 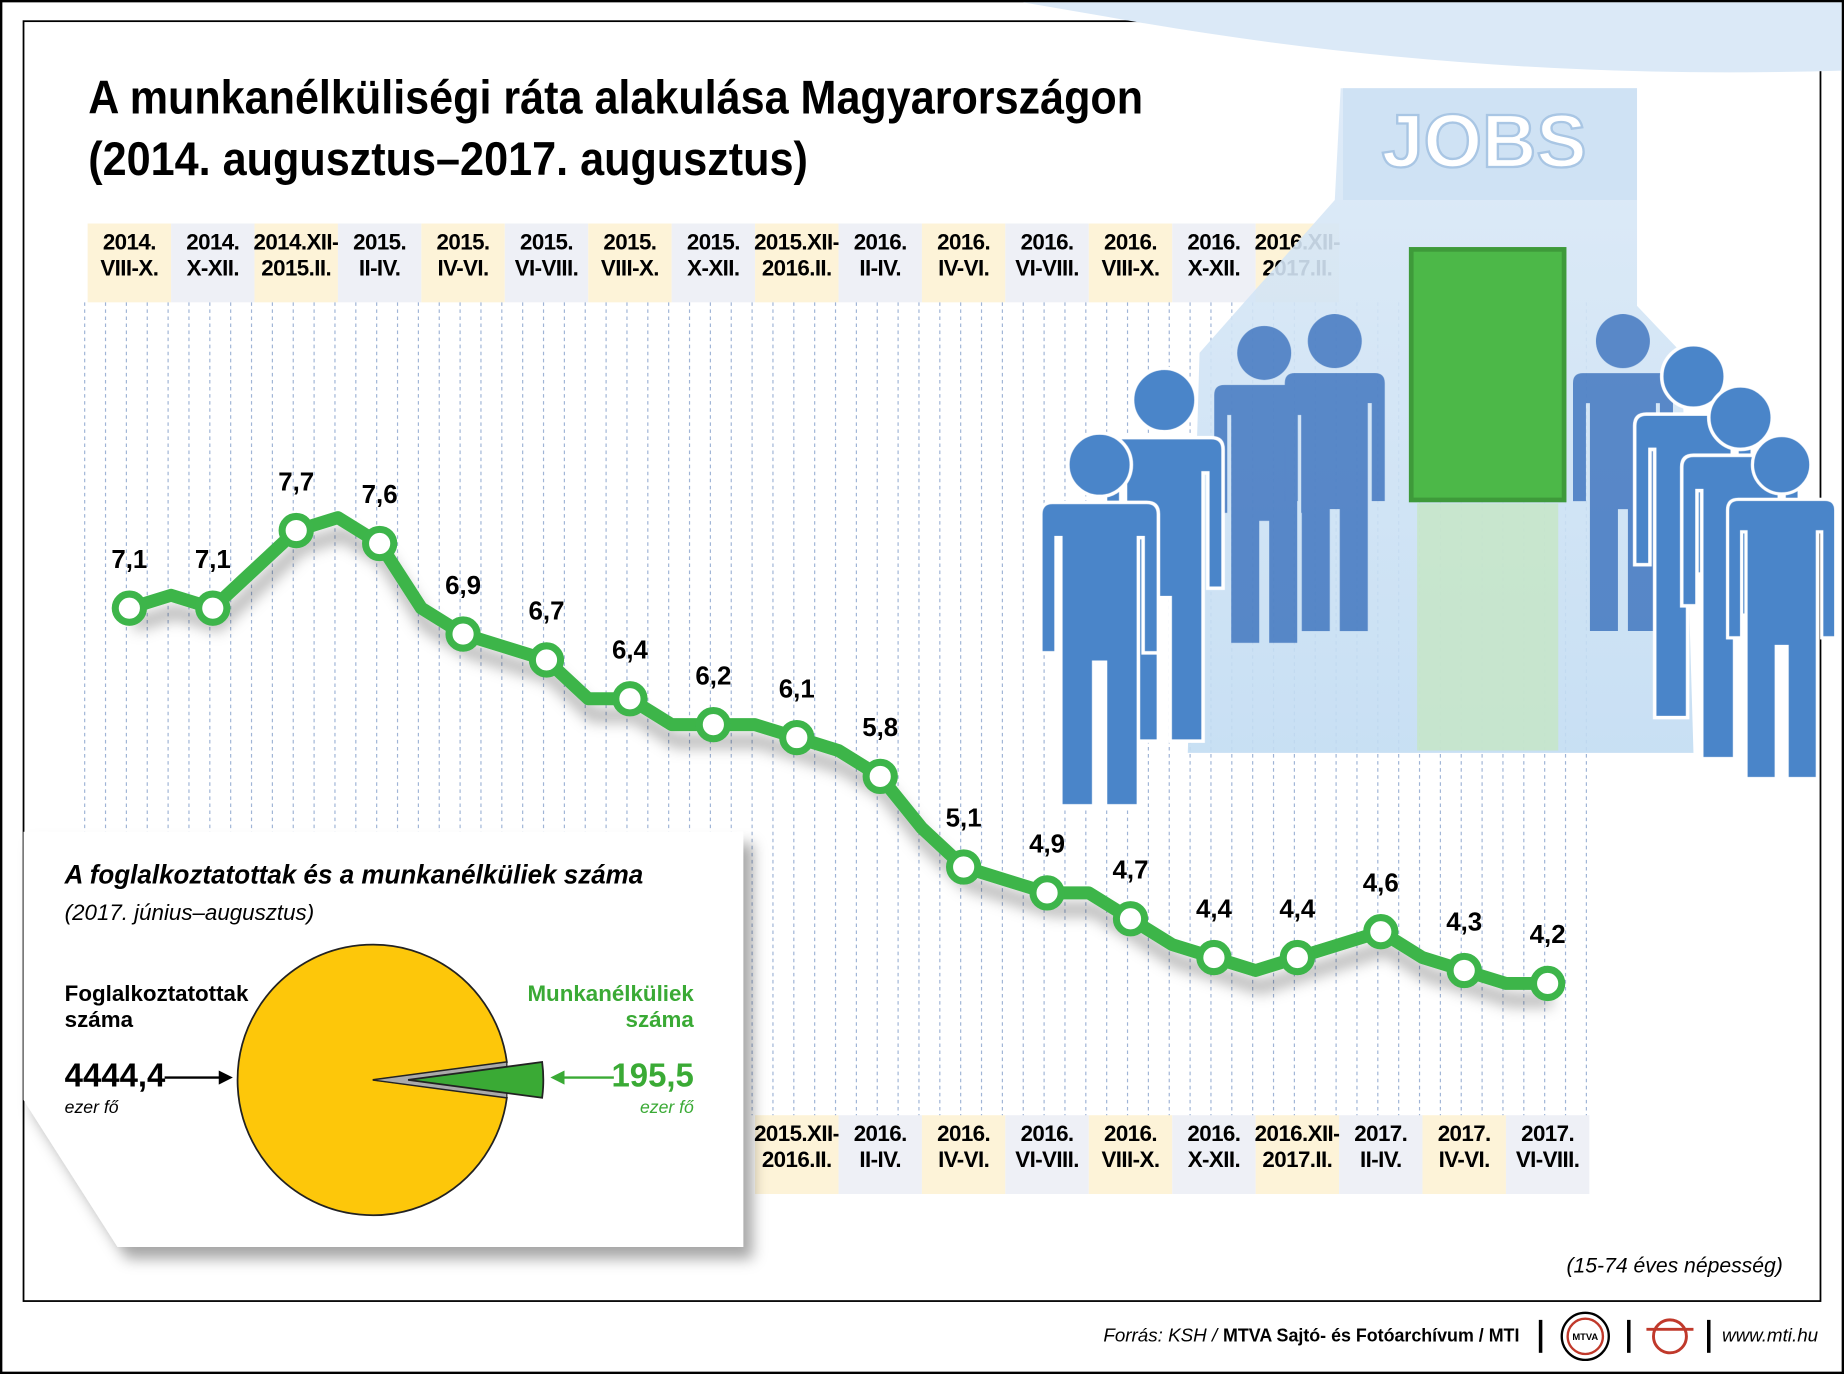 I want to click on x-tick-label: 2015.XII- 2016.II., so click(x=797, y=255).